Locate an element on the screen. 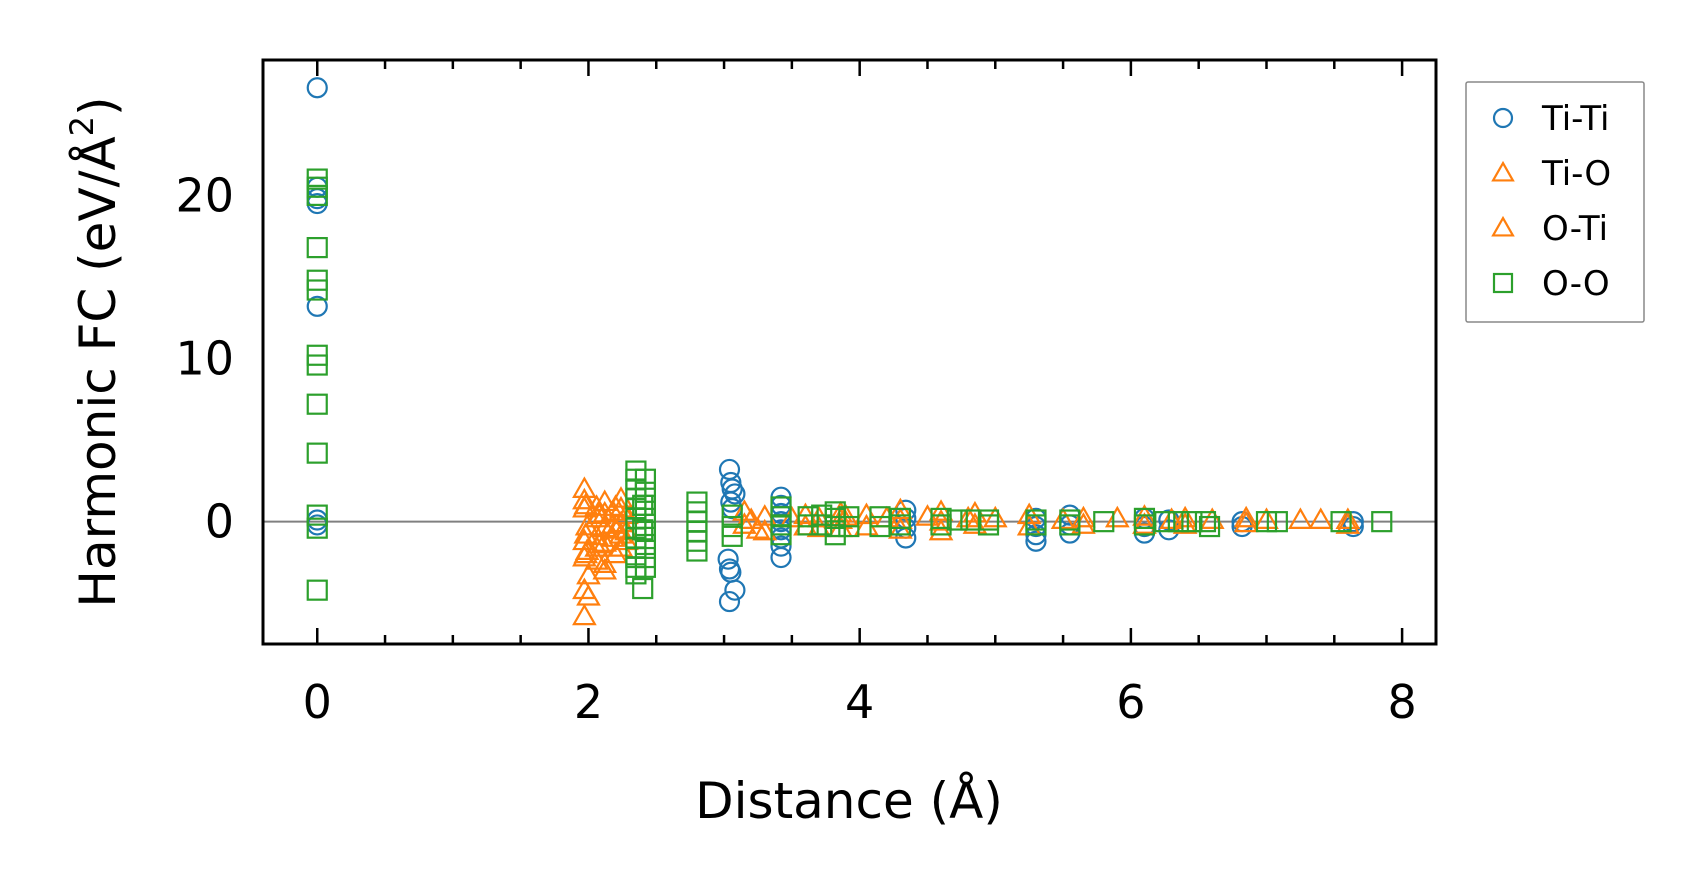 This screenshot has width=1682, height=883. x-tick-label: 2 is located at coordinates (588, 702).